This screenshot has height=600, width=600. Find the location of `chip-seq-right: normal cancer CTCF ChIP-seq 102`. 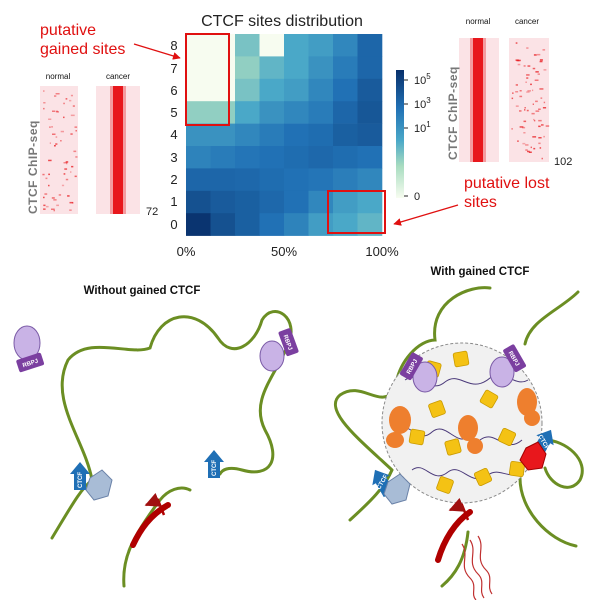

chip-seq-right: normal cancer CTCF ChIP-seq 102 is located at coordinates (509, 92).